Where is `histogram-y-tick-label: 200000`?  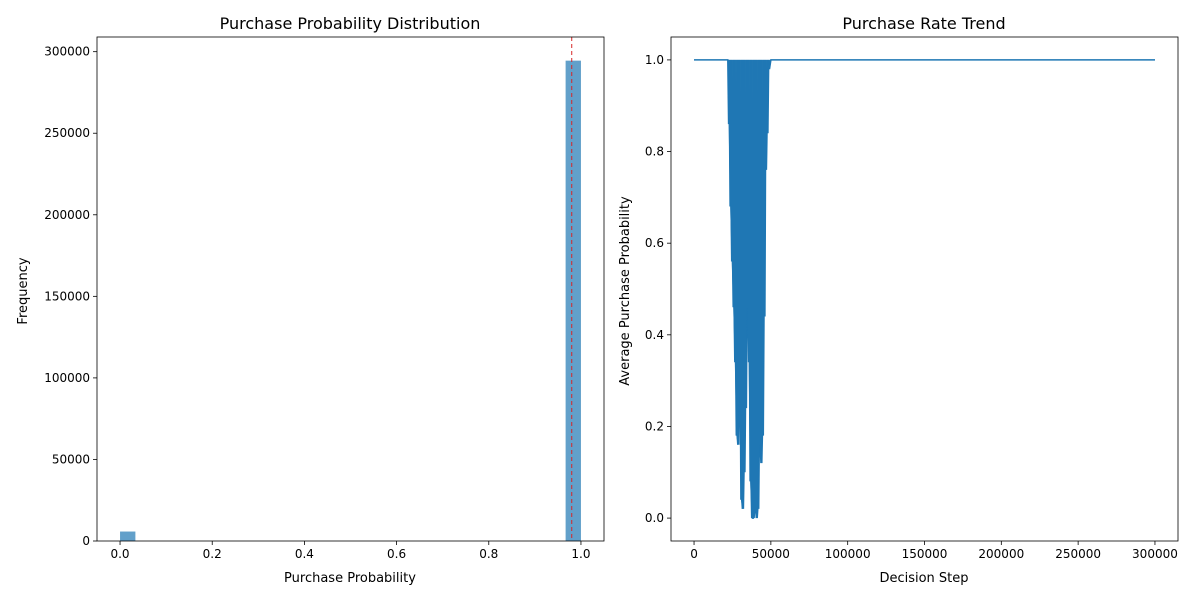
histogram-y-tick-label: 200000 is located at coordinates (67, 215).